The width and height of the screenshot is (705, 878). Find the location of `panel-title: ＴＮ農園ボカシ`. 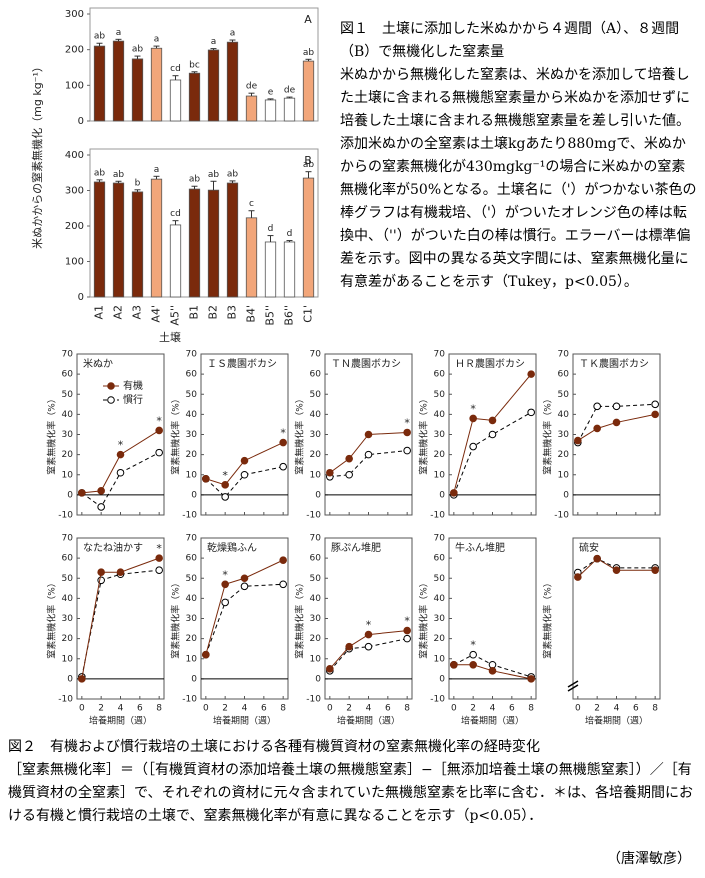

panel-title: ＴＮ農園ボカシ is located at coordinates (366, 363).